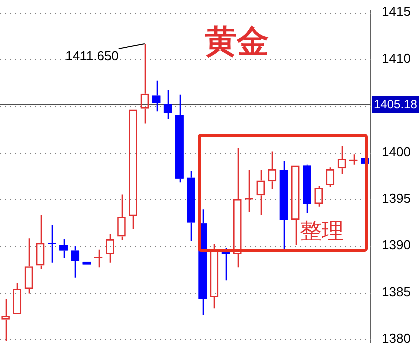 This screenshot has height=354, width=419. I want to click on annotation: 整理, so click(322, 232).